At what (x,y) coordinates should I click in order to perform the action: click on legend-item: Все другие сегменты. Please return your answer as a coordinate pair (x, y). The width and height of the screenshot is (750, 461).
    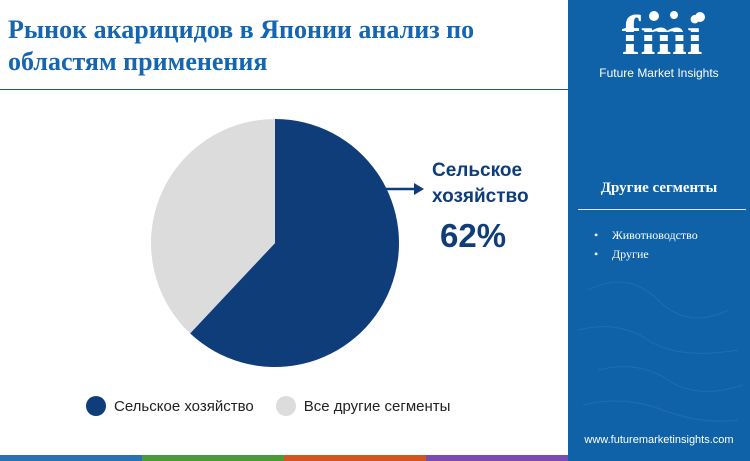
    Looking at the image, I should click on (363, 406).